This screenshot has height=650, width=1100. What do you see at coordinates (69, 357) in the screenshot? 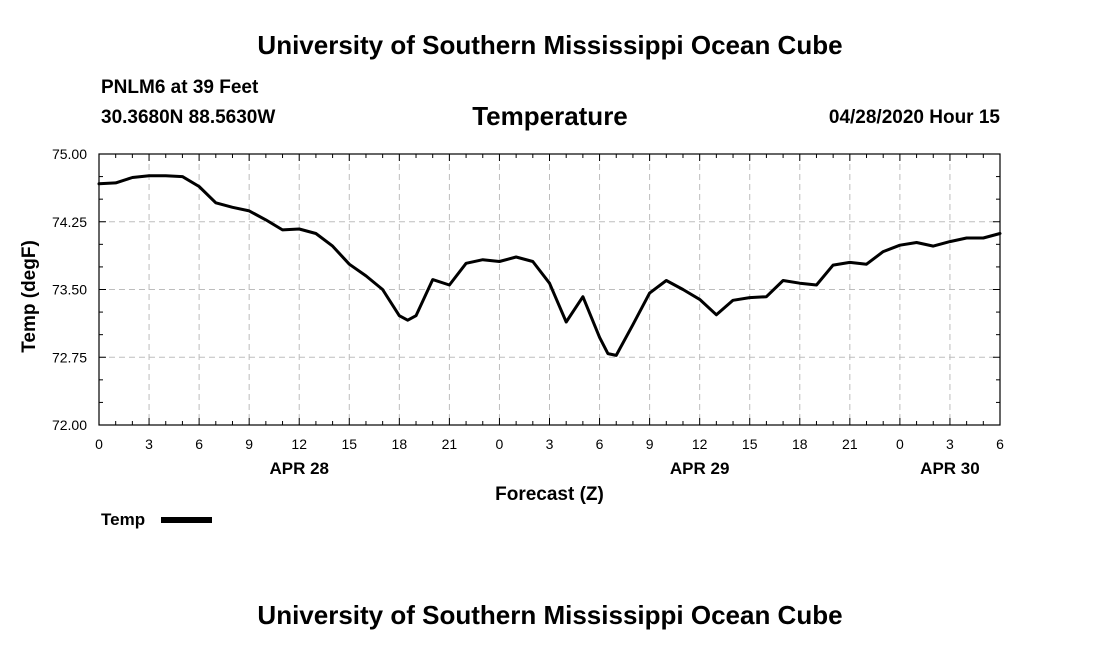
I see `y-tick-label: 72.75` at bounding box center [69, 357].